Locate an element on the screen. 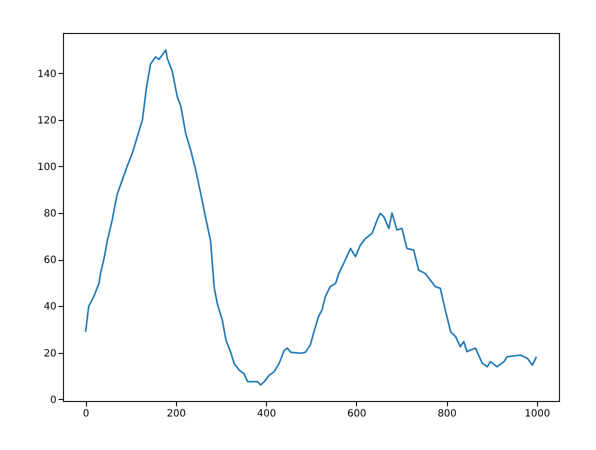  y-tick-label: 140 is located at coordinates (46, 74).